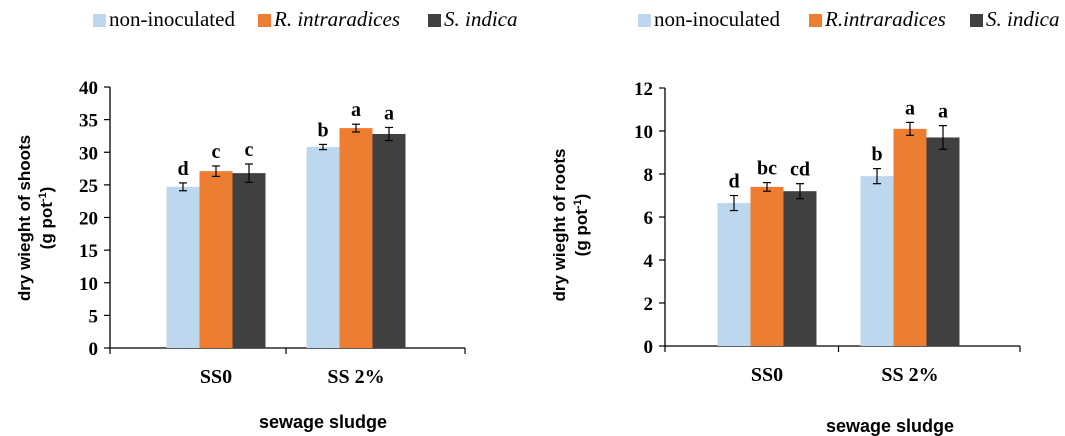  What do you see at coordinates (24, 218) in the screenshot?
I see `y-axis-title-line1: dry wieght of shoots` at bounding box center [24, 218].